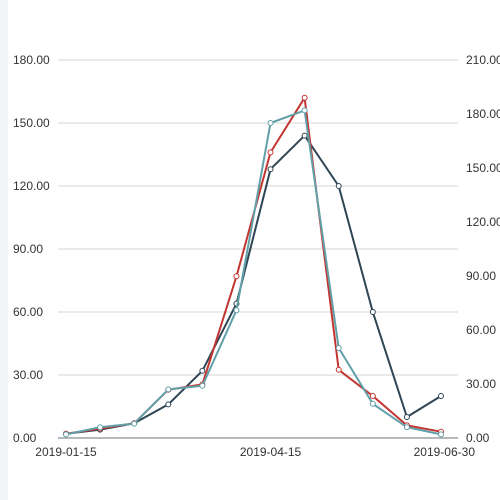 Image resolution: width=500 pixels, height=500 pixels. Describe the element at coordinates (478, 438) in the screenshot. I see `y-right-tick-label: 0.00` at that location.